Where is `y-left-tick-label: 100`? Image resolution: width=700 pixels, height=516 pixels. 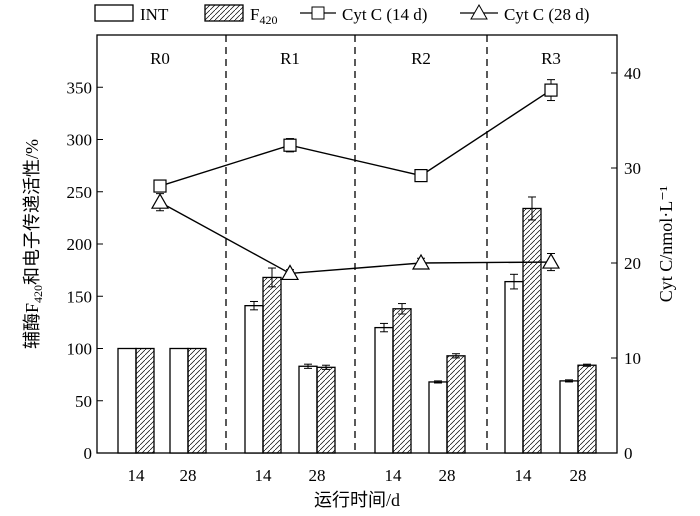 y-left-tick-label: 100 is located at coordinates (80, 349).